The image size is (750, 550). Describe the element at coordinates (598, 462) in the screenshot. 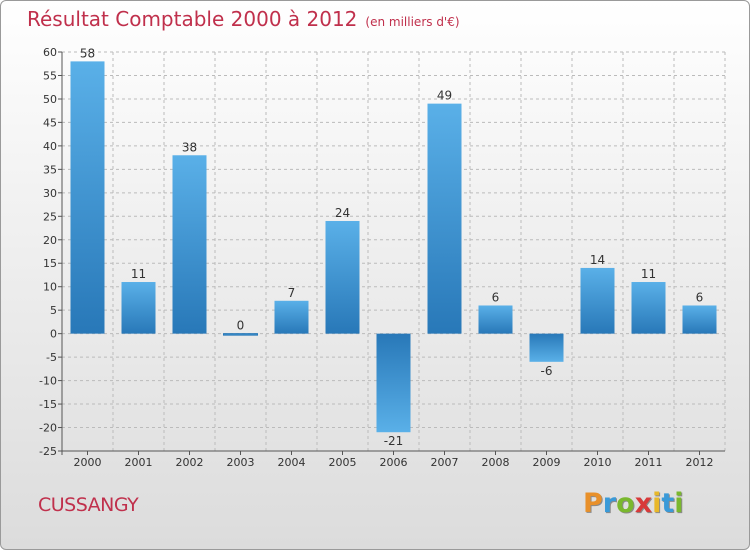

I see `x-tick-label-2010: 2010` at that location.